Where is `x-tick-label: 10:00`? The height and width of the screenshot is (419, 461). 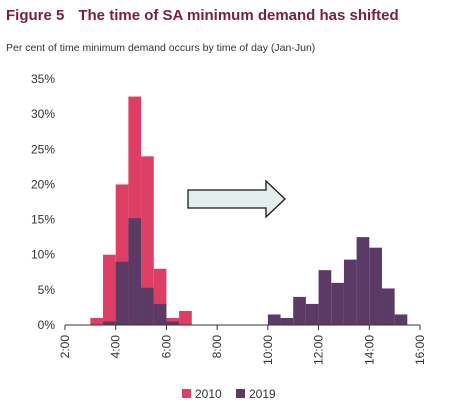
x-tick-label: 10:00 is located at coordinates (268, 350).